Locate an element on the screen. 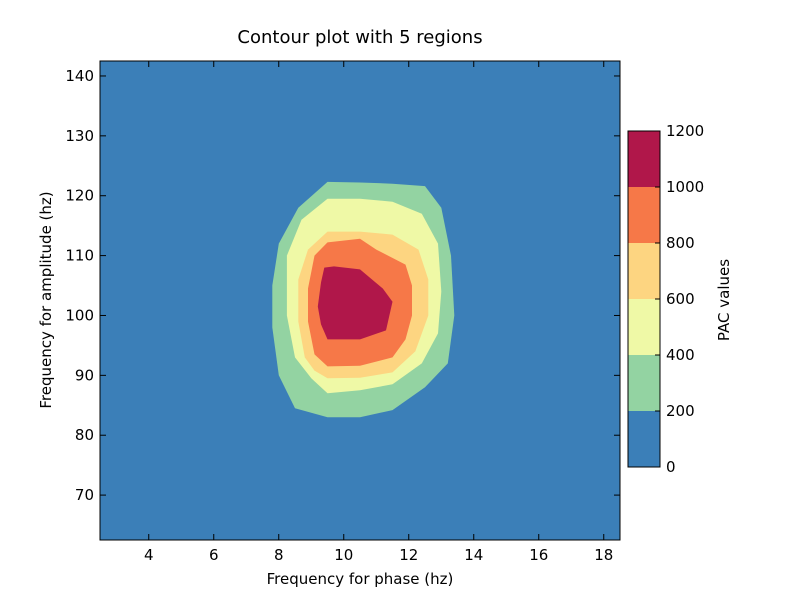  y-tick-label: 110 is located at coordinates (79, 256).